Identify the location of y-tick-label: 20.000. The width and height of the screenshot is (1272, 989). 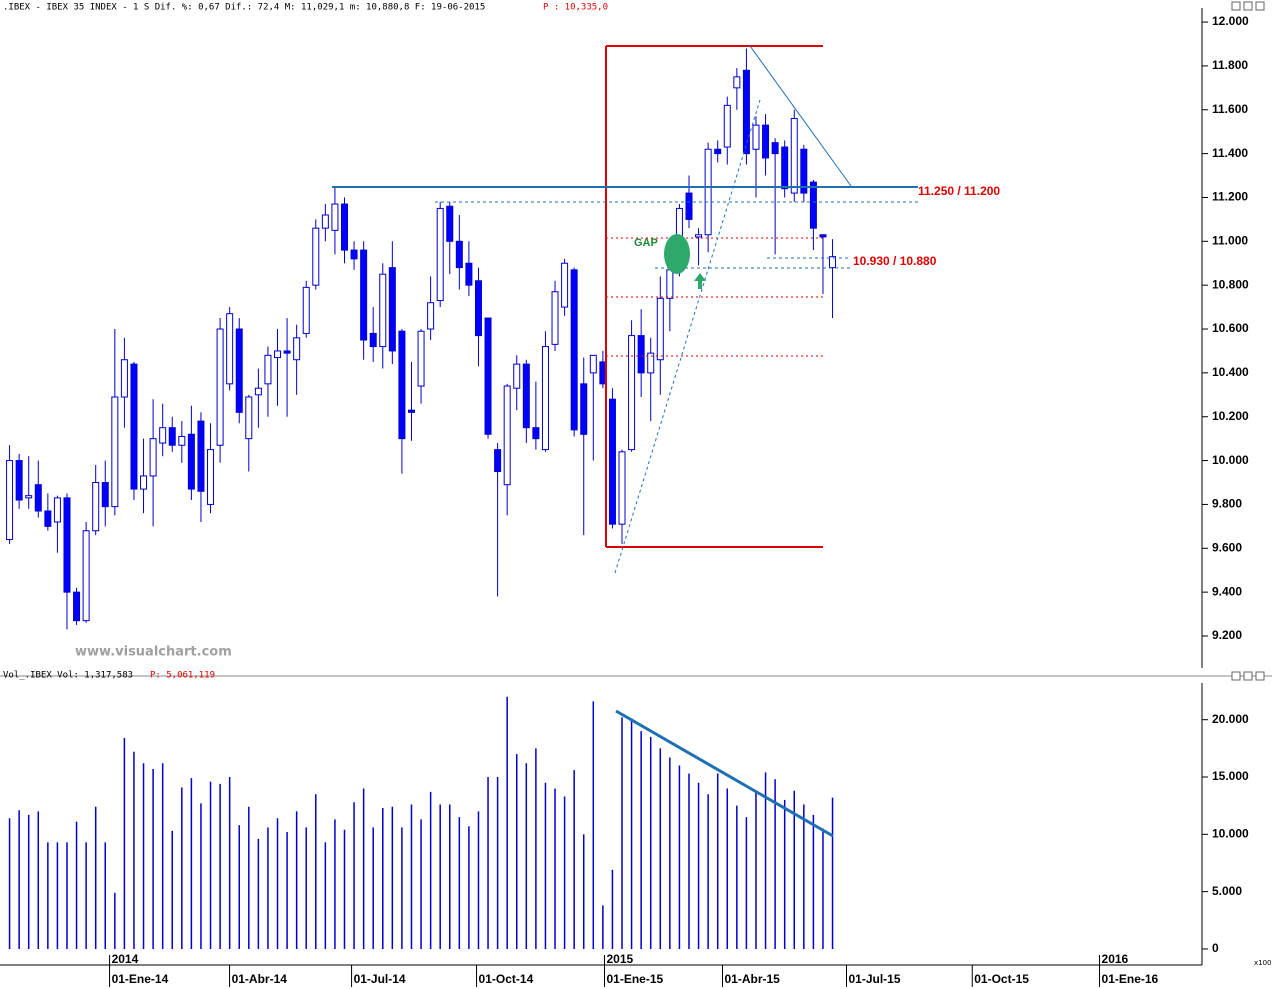
(1230, 719).